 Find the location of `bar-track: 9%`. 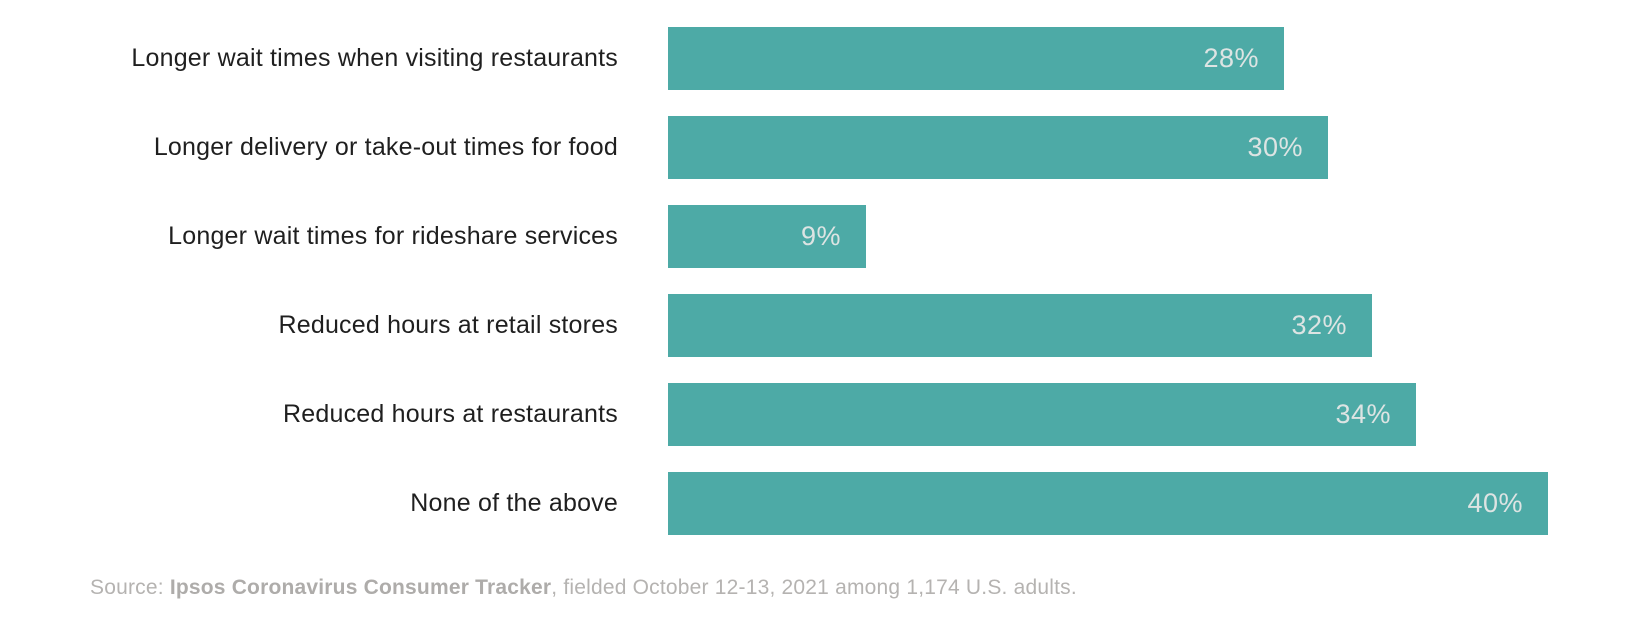

bar-track: 9% is located at coordinates (1108, 236).